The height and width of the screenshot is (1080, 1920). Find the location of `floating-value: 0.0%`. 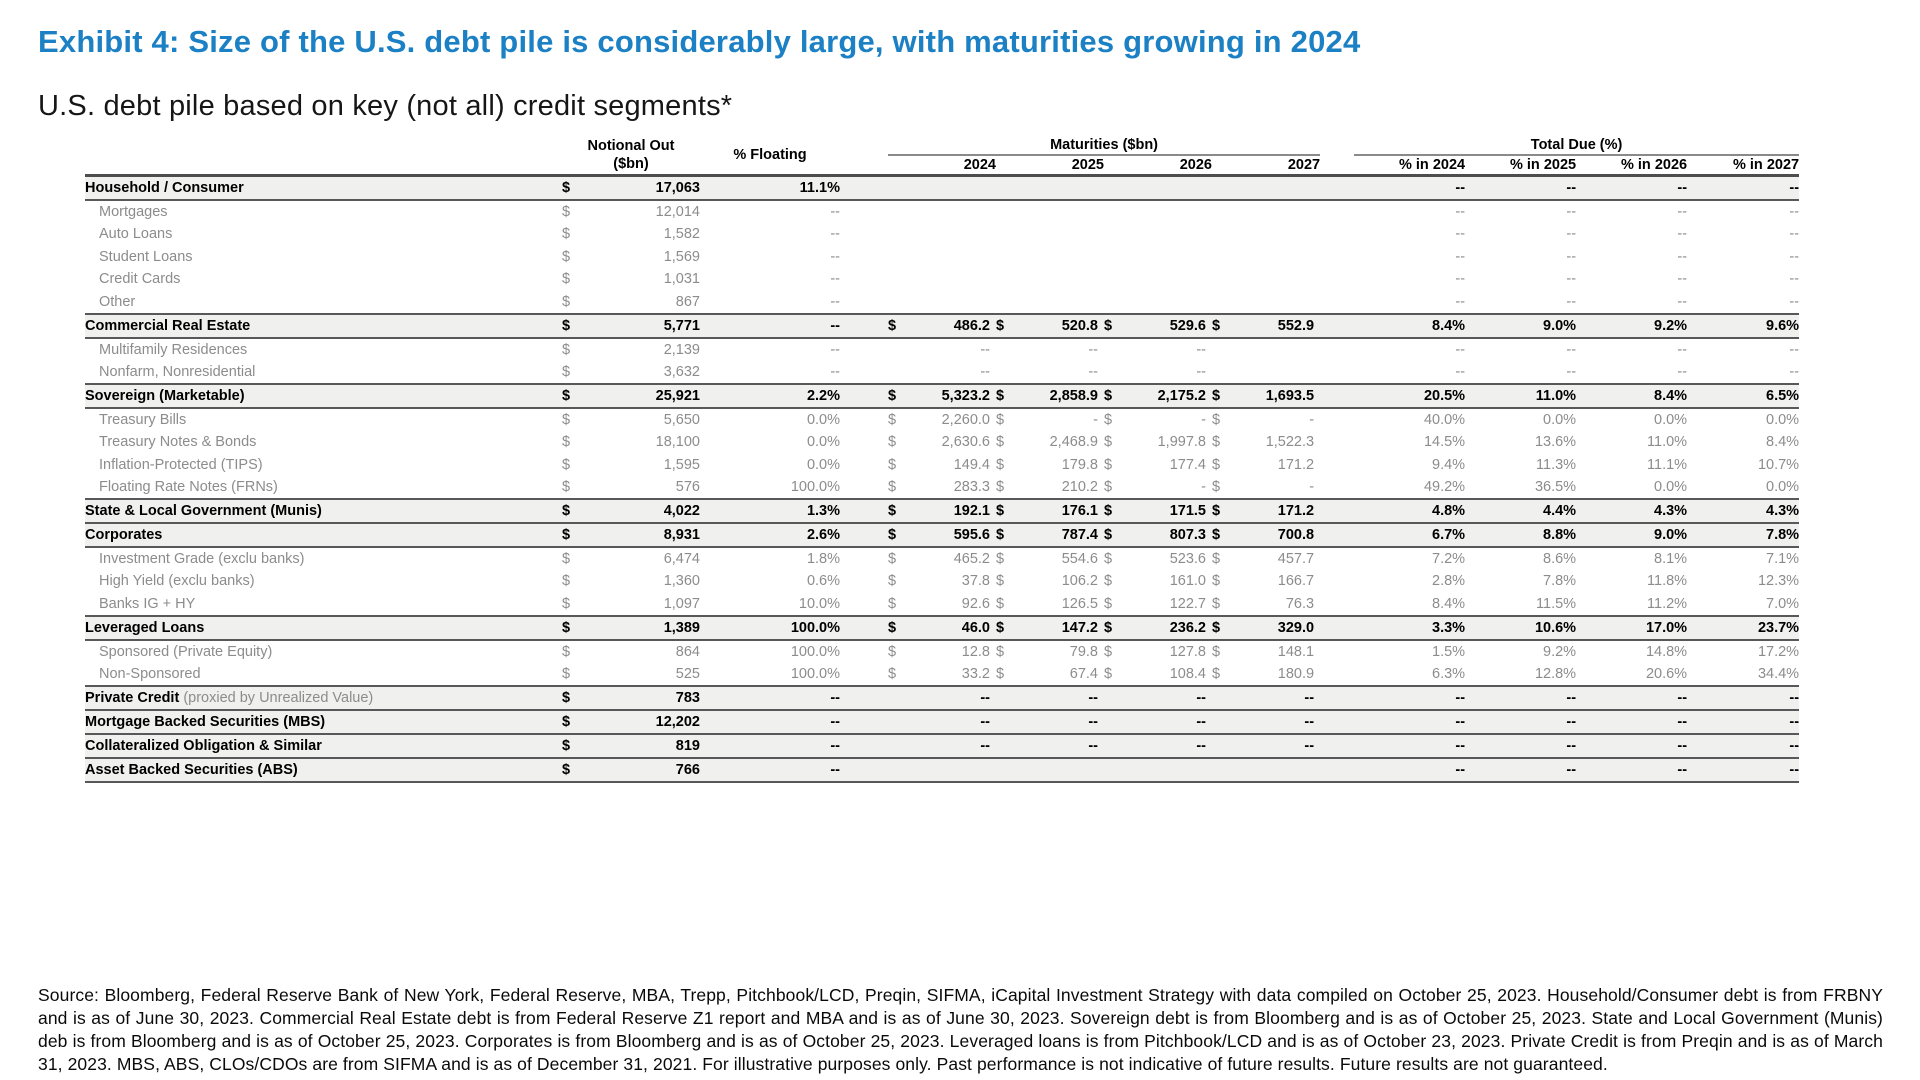

floating-value: 0.0% is located at coordinates (770, 442).